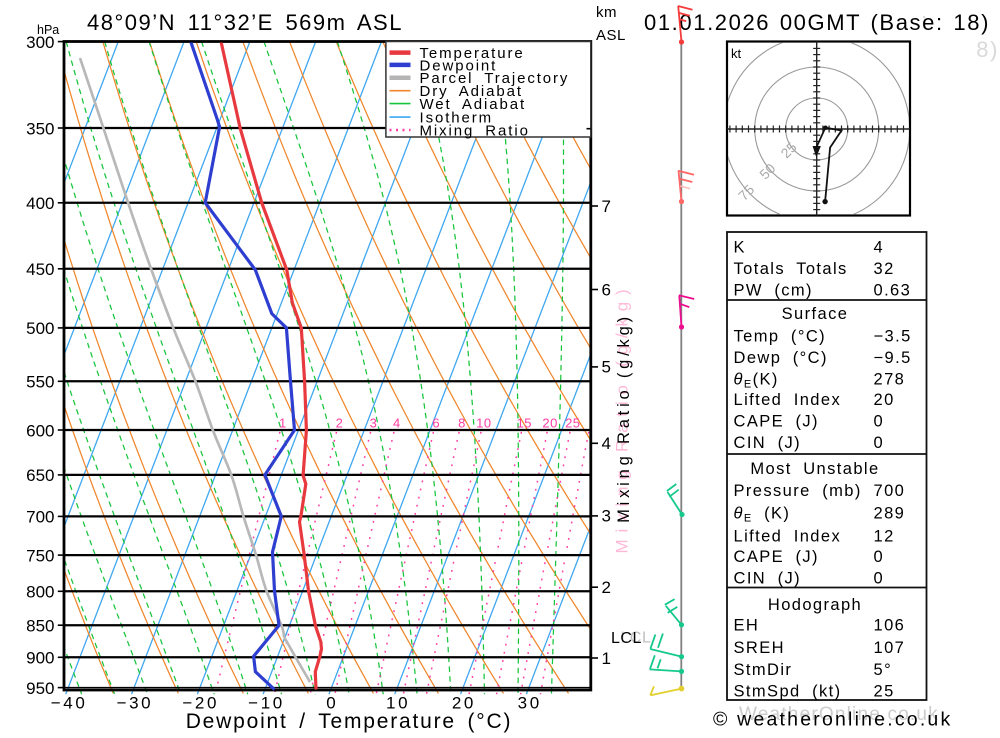 This screenshot has width=1000, height=738. What do you see at coordinates (987, 49) in the screenshot?
I see `svg-text: 8)` at bounding box center [987, 49].